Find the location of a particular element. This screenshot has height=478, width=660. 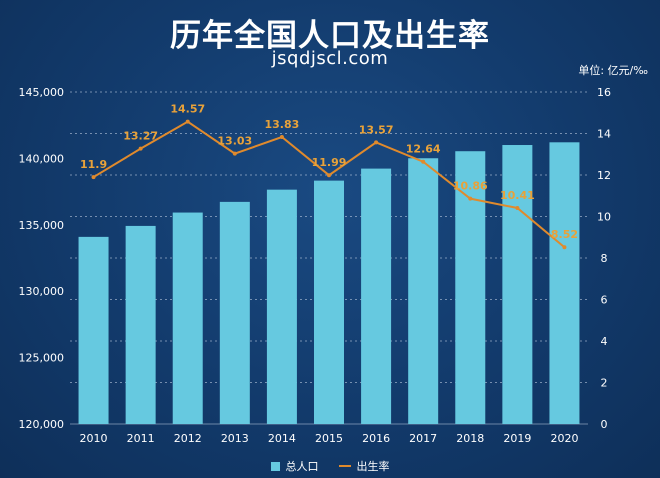

birthrate-point-2014 is located at coordinates (281, 137).